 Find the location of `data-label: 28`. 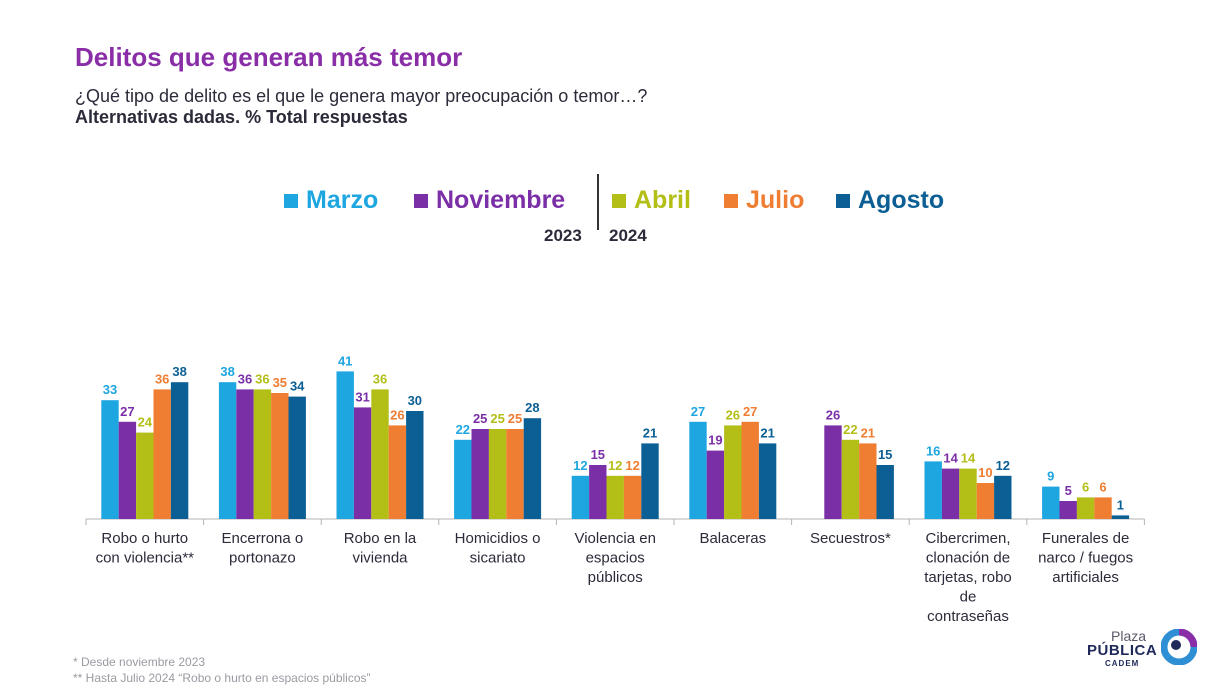

data-label: 28 is located at coordinates (532, 407).